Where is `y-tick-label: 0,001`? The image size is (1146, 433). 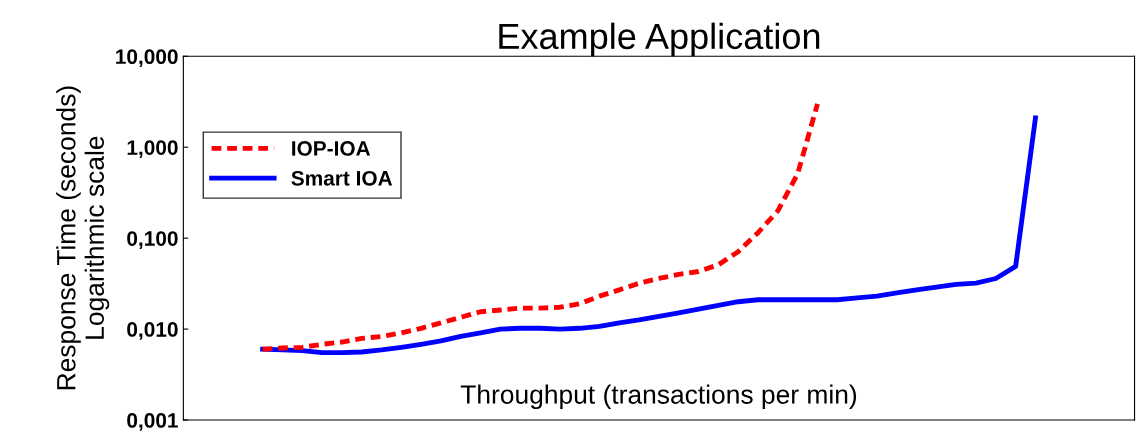 y-tick-label: 0,001 is located at coordinates (152, 422).